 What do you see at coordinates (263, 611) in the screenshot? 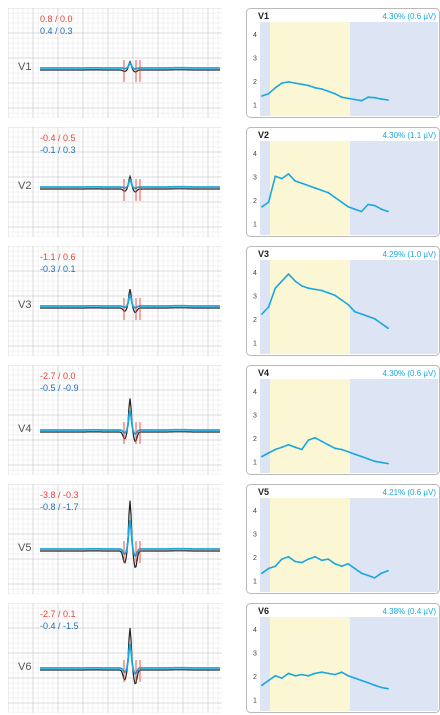
I see `trend-lead-label: V6` at bounding box center [263, 611].